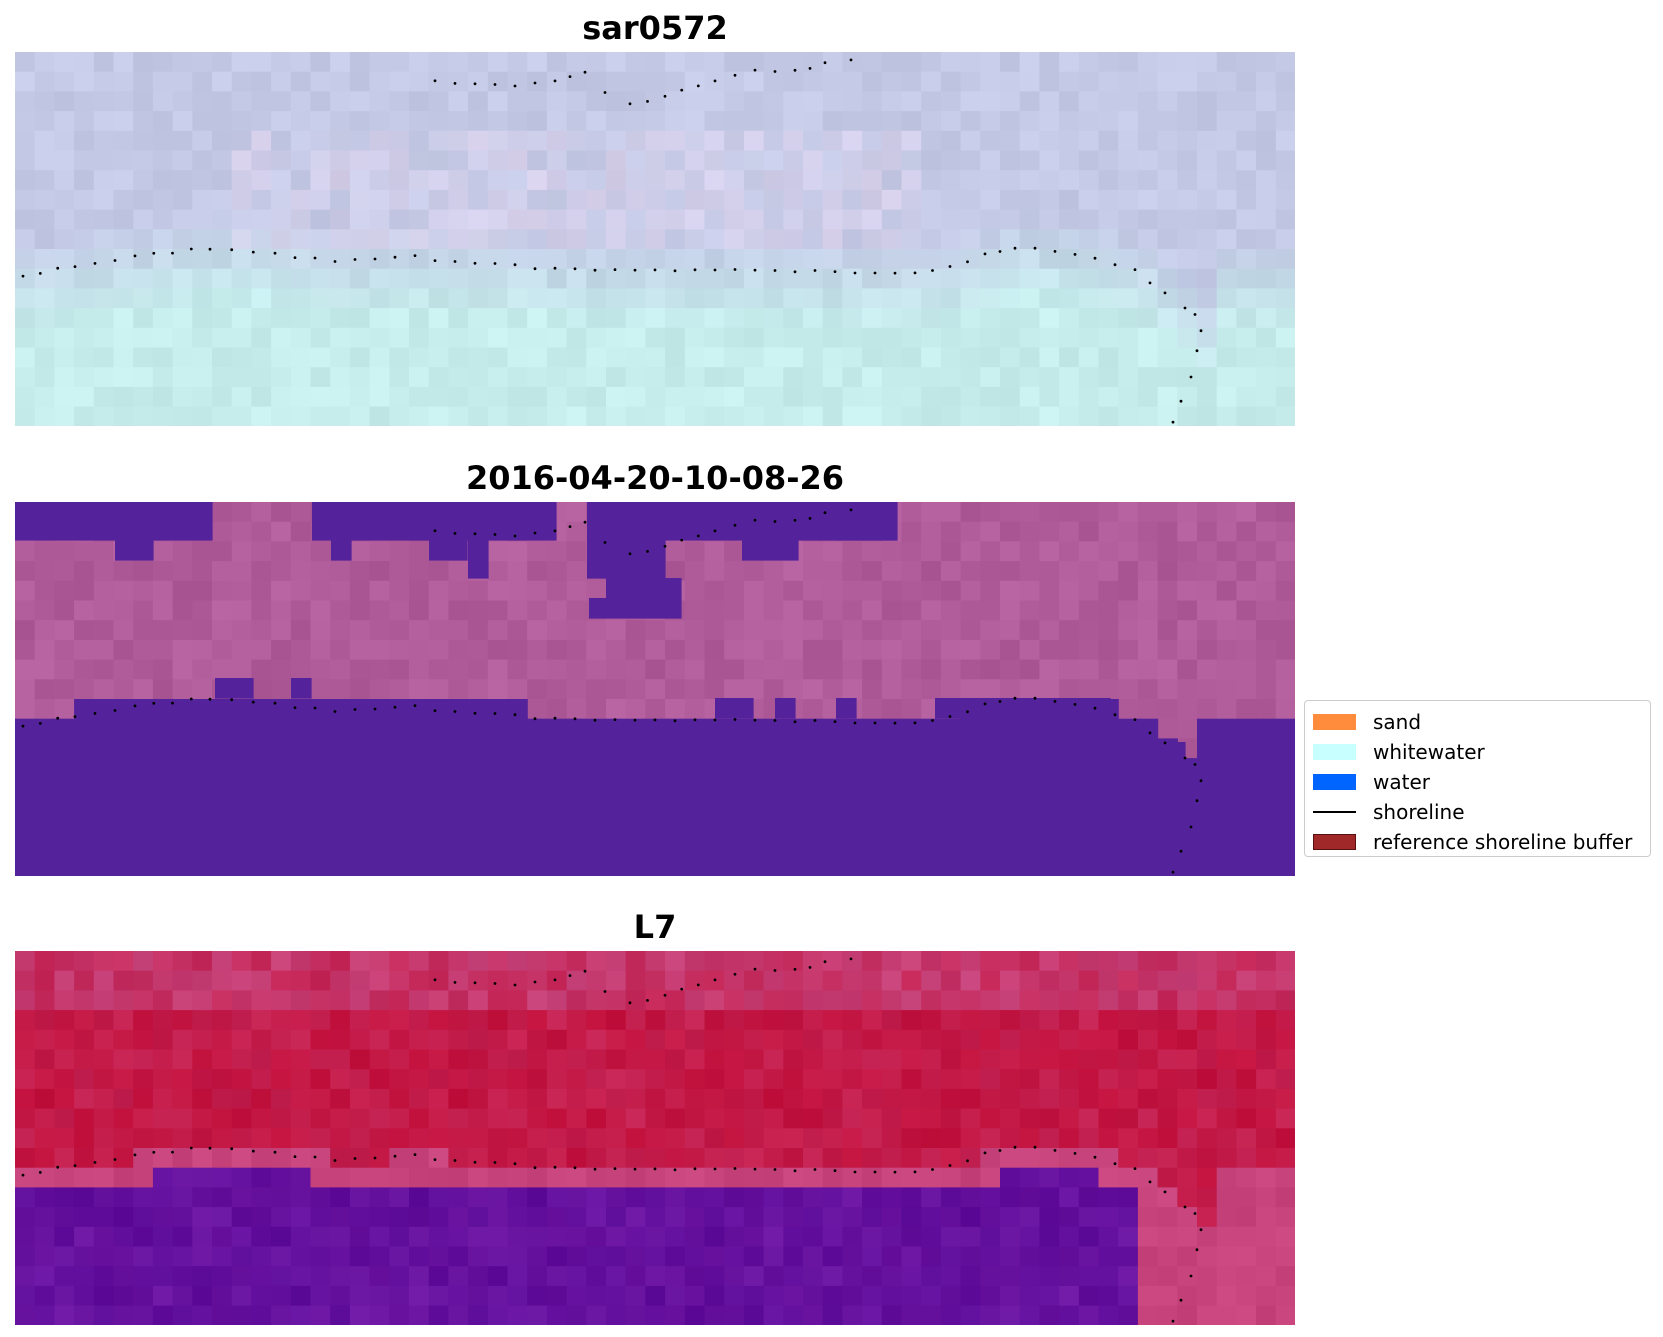 This screenshot has height=1337, width=1663. I want to click on water-swatch, so click(1334, 782).